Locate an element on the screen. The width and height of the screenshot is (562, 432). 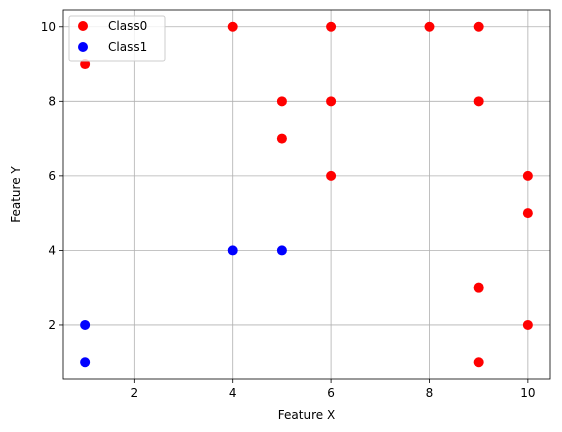
y-tick-label: 2 is located at coordinates (52, 325).